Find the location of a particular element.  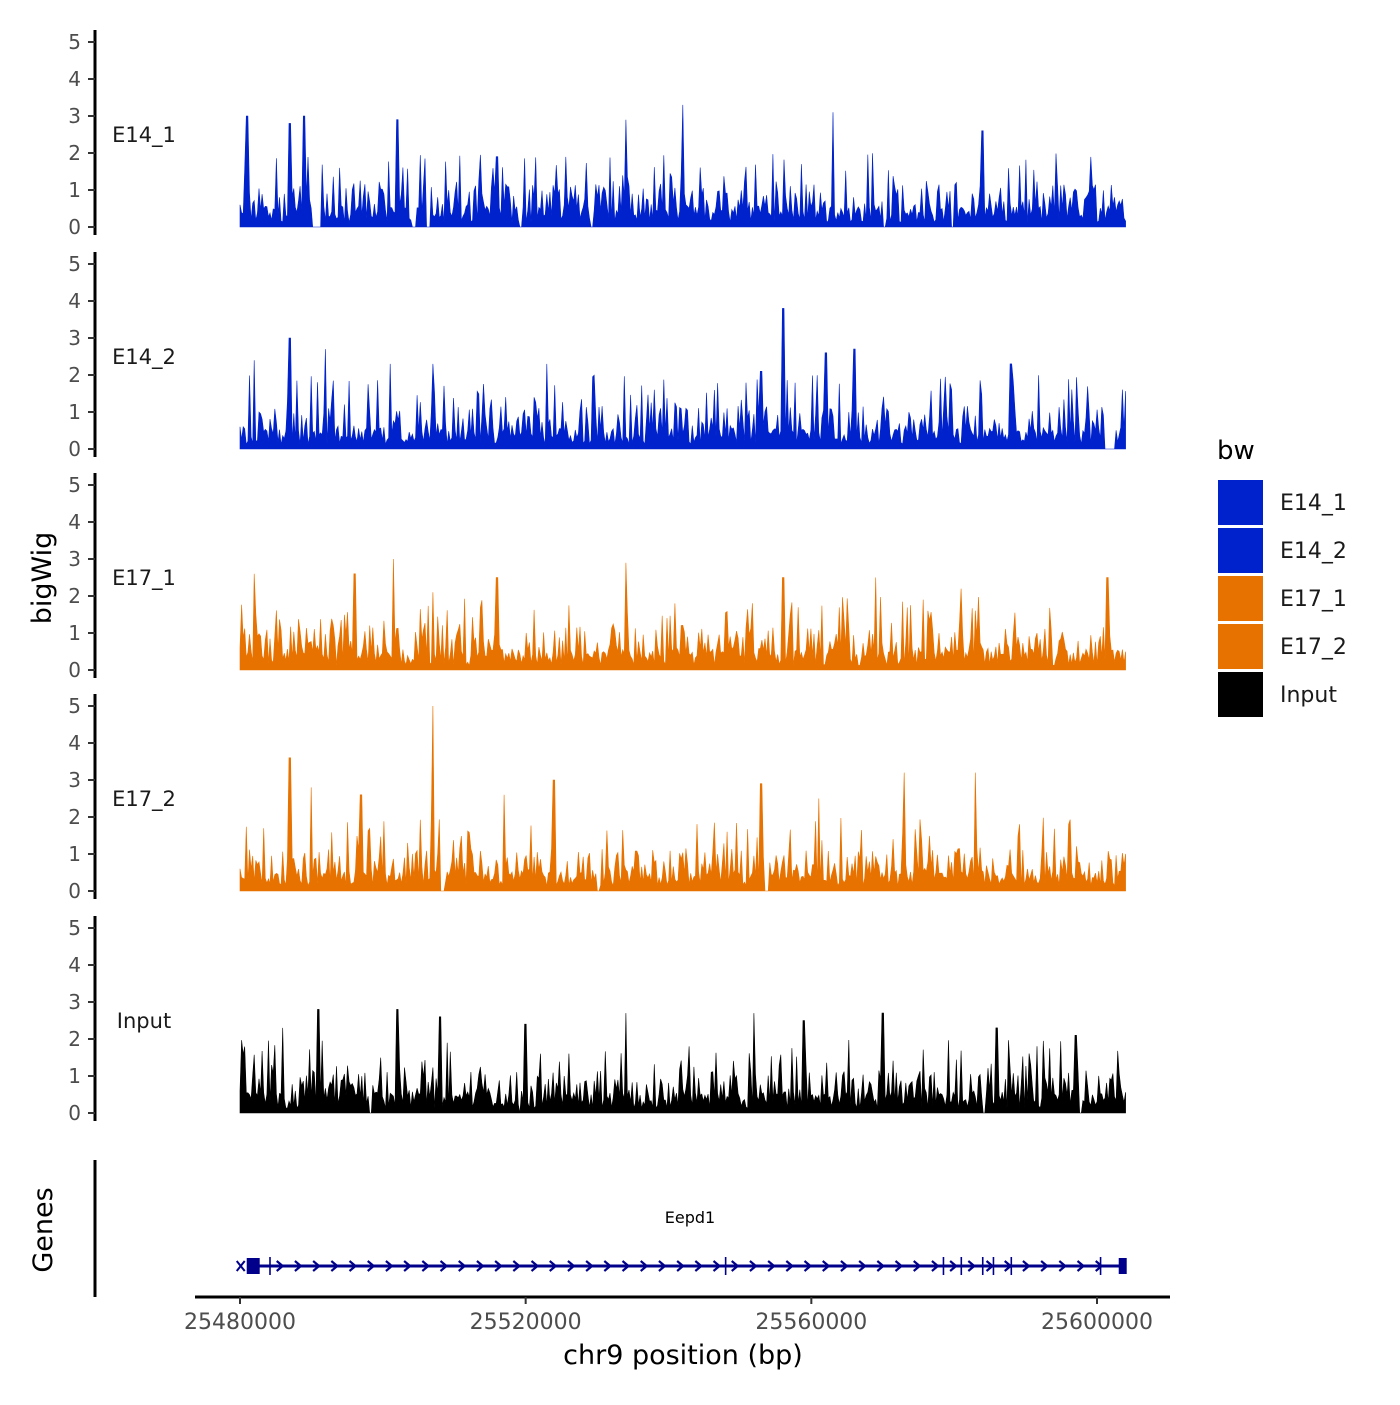

track-E17_2: 0 1 2 3 4 5 E17_2 is located at coordinates (597, 798).